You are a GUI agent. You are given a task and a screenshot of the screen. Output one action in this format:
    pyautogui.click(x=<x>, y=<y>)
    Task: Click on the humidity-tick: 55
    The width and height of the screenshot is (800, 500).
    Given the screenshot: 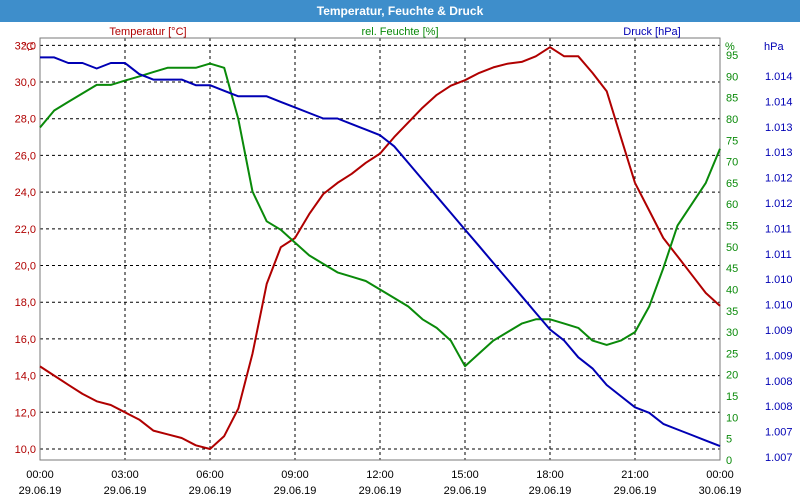 What is the action you would take?
    pyautogui.click(x=732, y=227)
    